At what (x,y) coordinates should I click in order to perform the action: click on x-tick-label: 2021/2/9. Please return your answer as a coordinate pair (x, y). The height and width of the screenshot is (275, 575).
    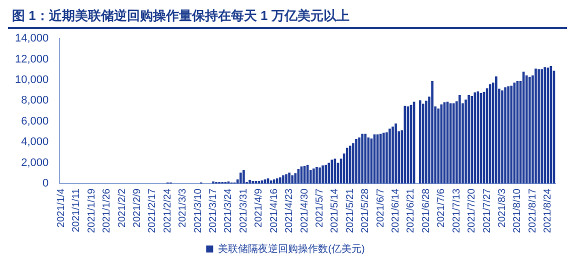
    Looking at the image, I should click on (137, 208).